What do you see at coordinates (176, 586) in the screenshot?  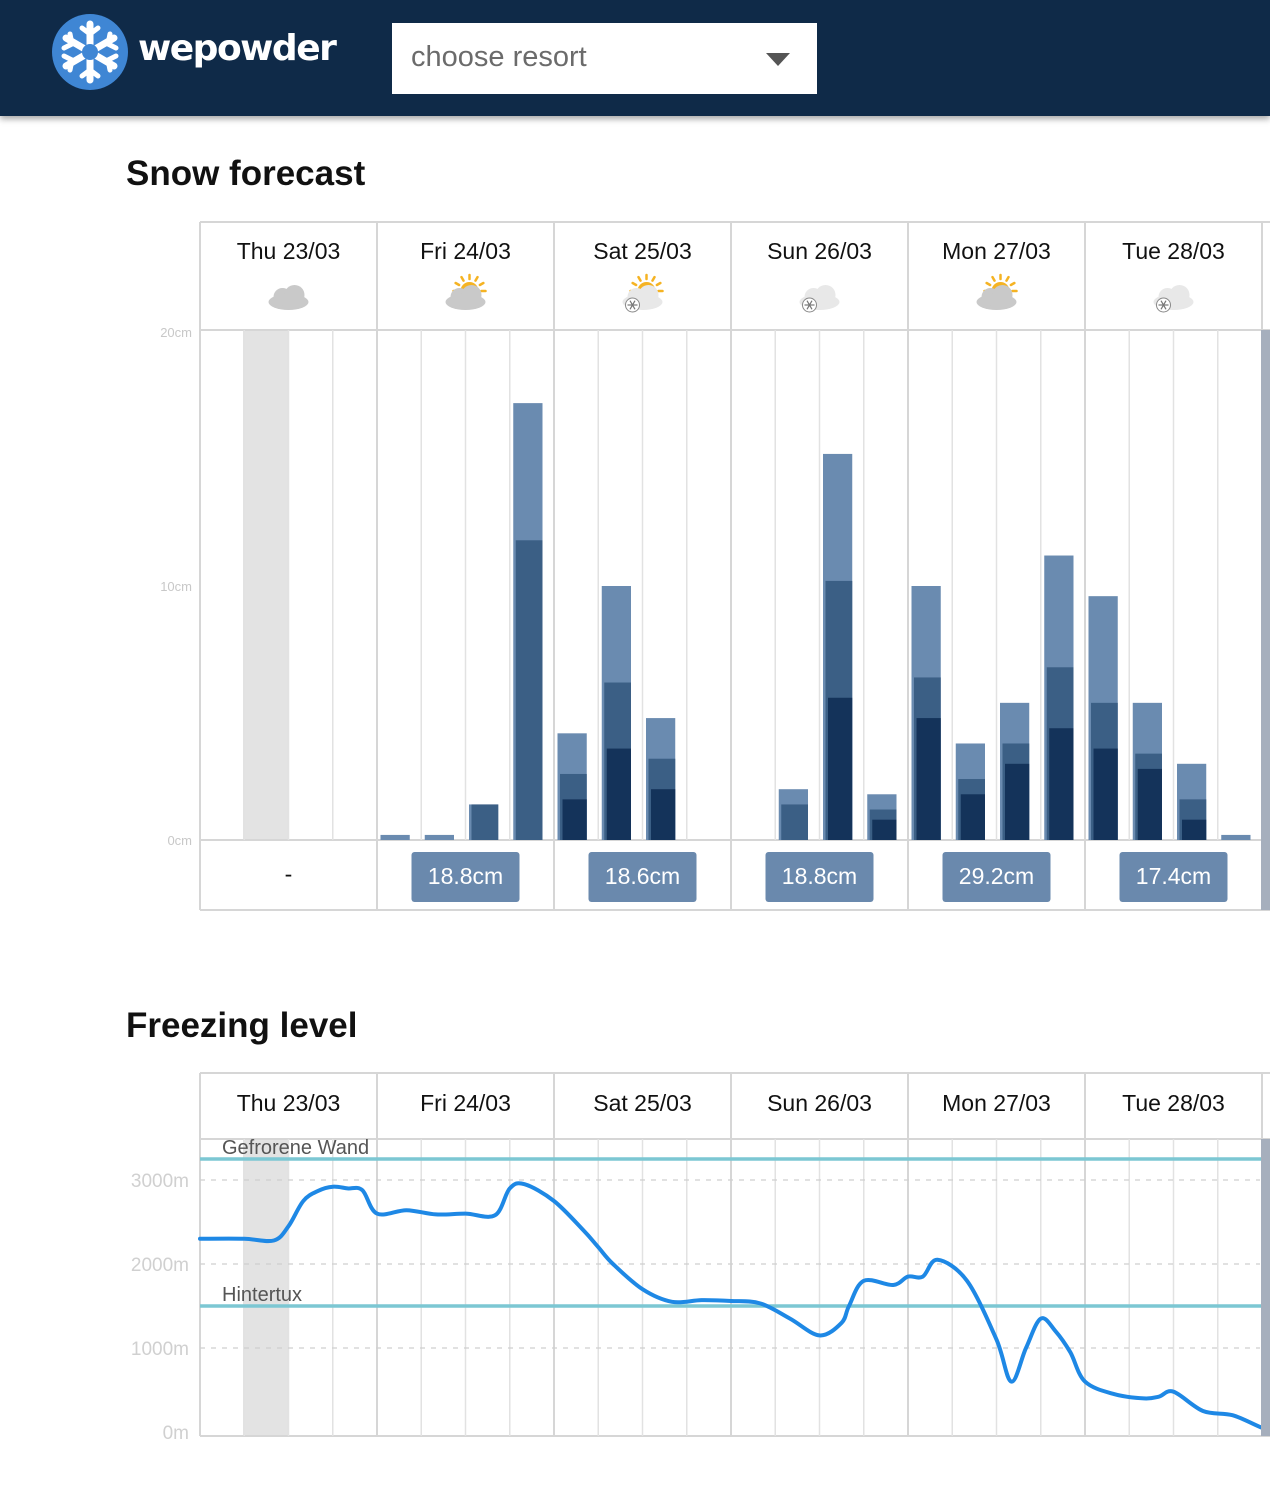 I see `y-axis-tick-label: 10cm` at bounding box center [176, 586].